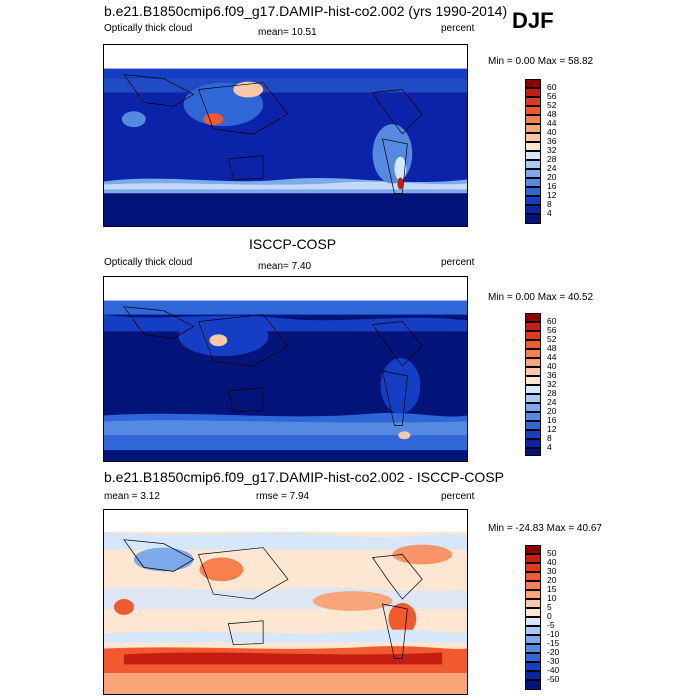 The height and width of the screenshot is (700, 700). I want to click on colorbar-2-tick-label: 52, so click(552, 339).